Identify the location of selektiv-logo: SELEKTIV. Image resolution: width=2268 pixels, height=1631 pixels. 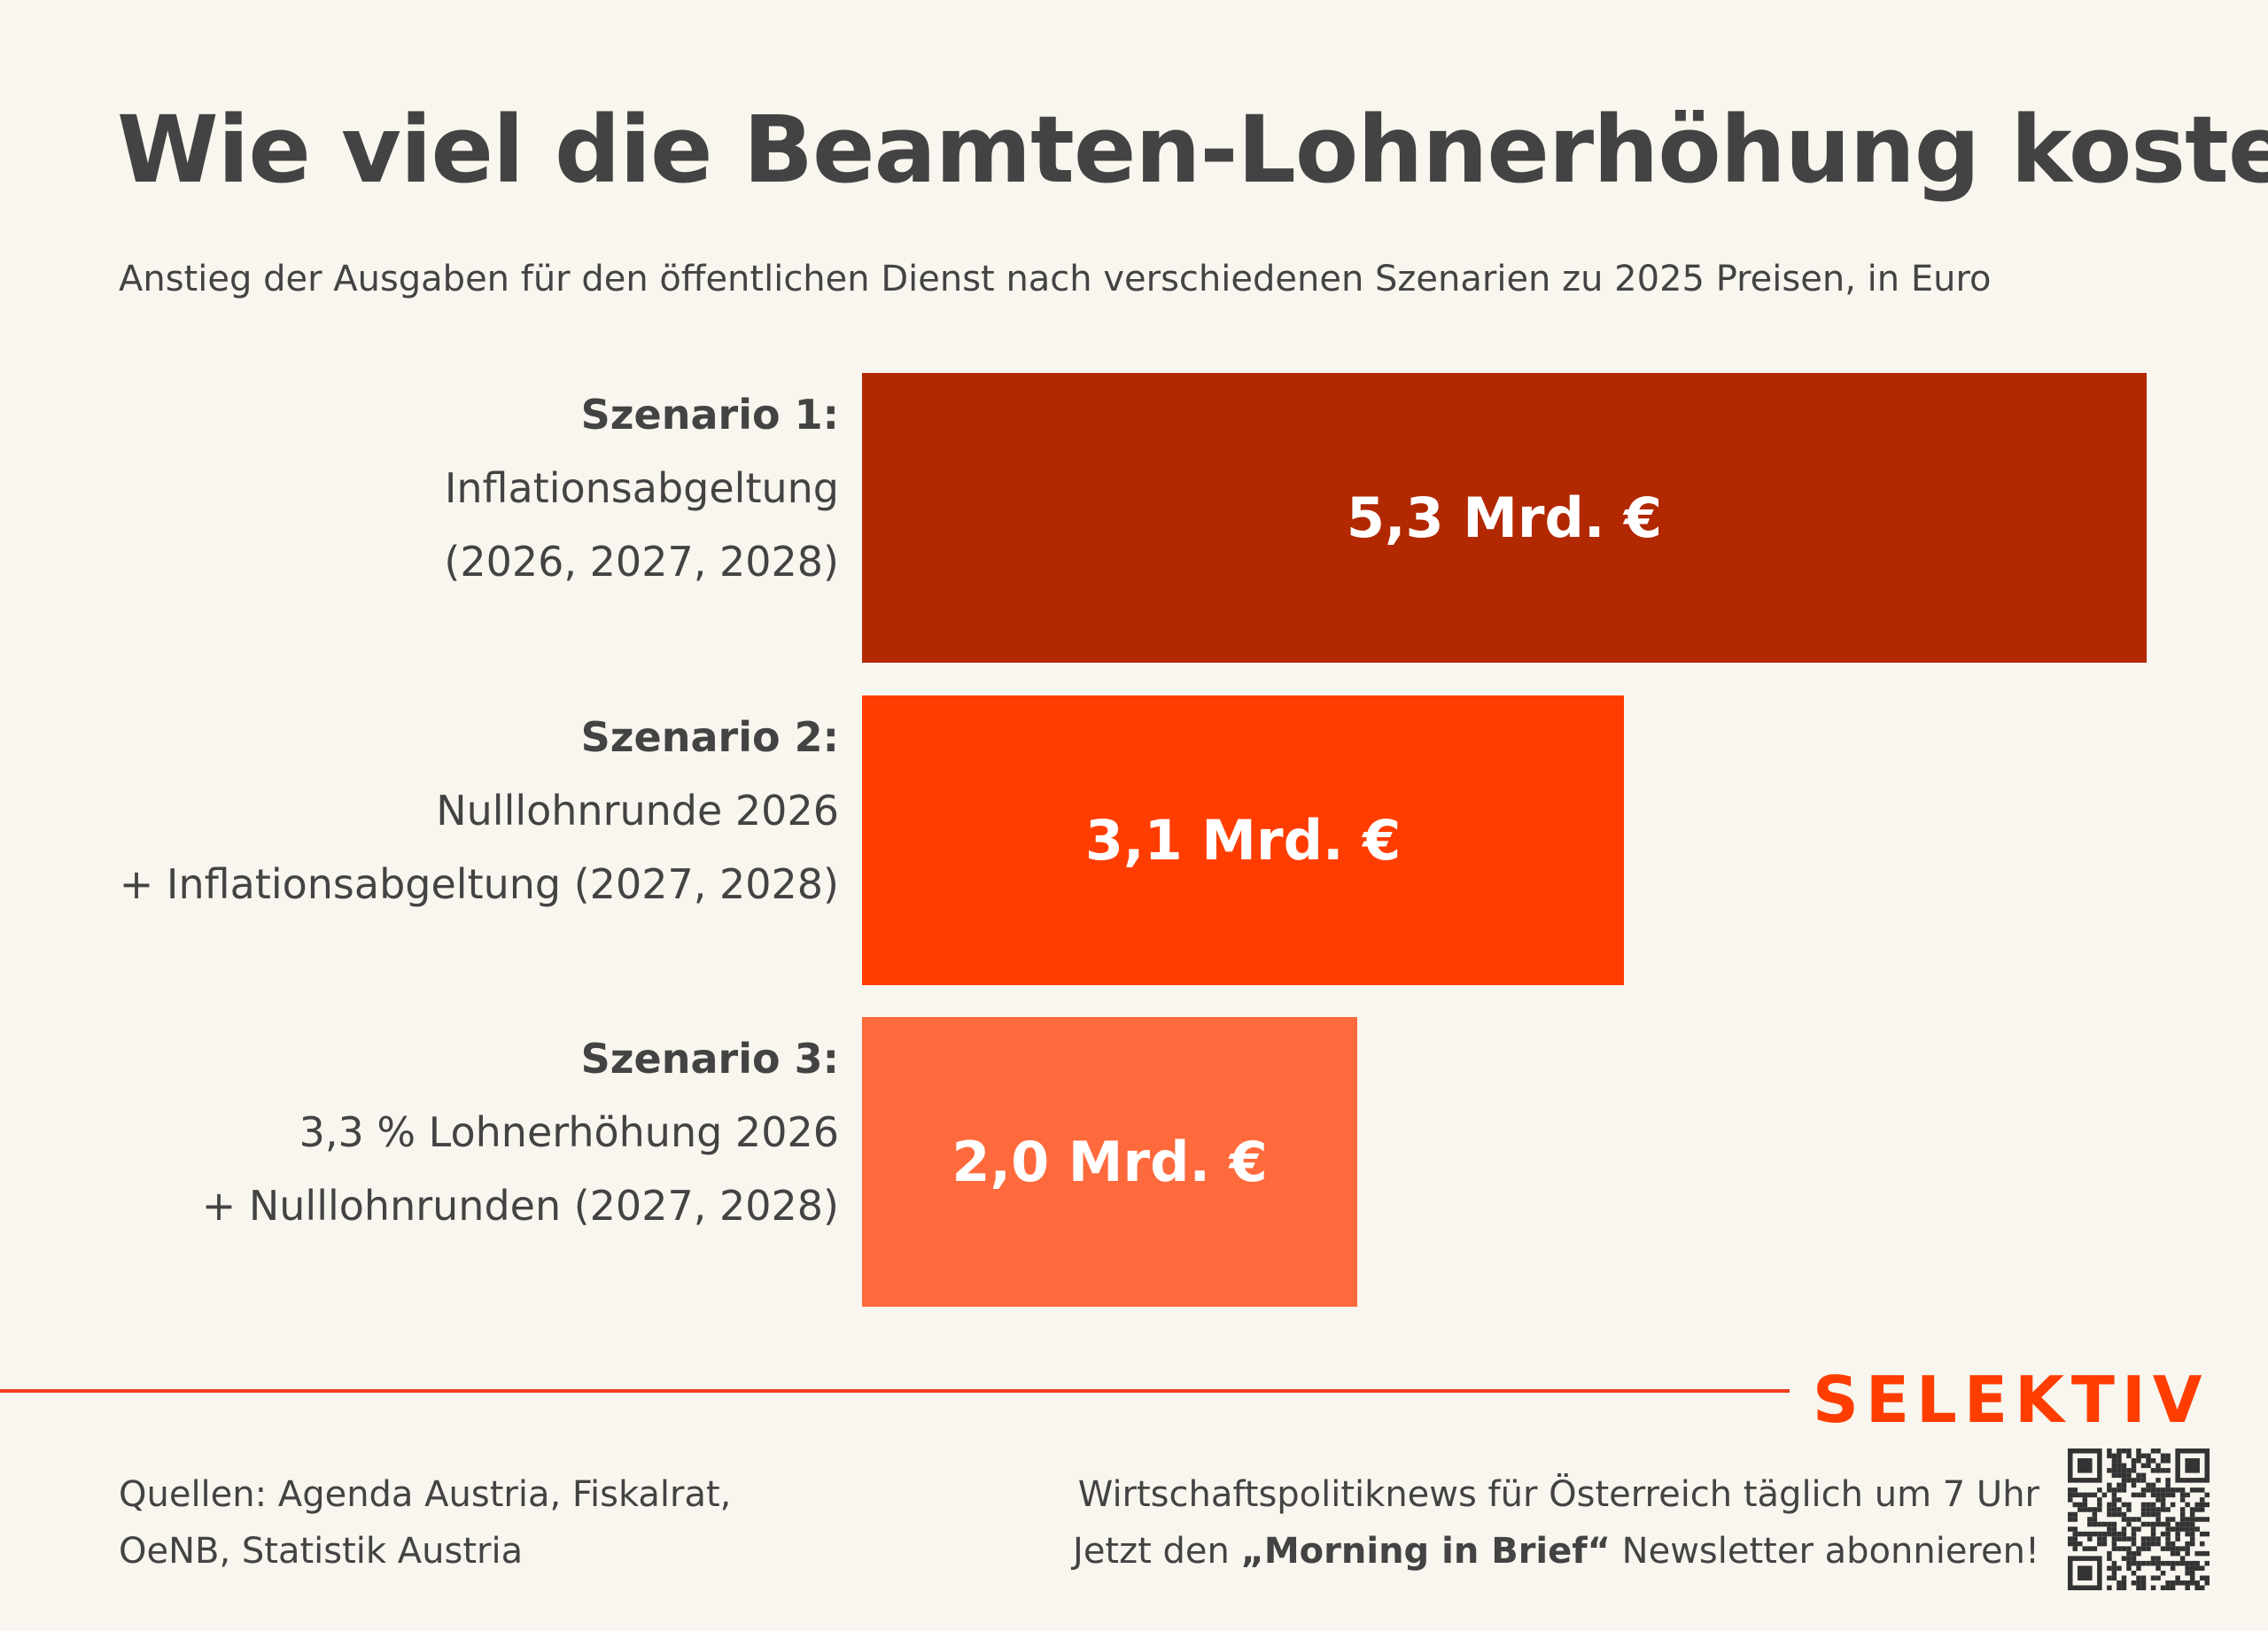
(2011, 1400).